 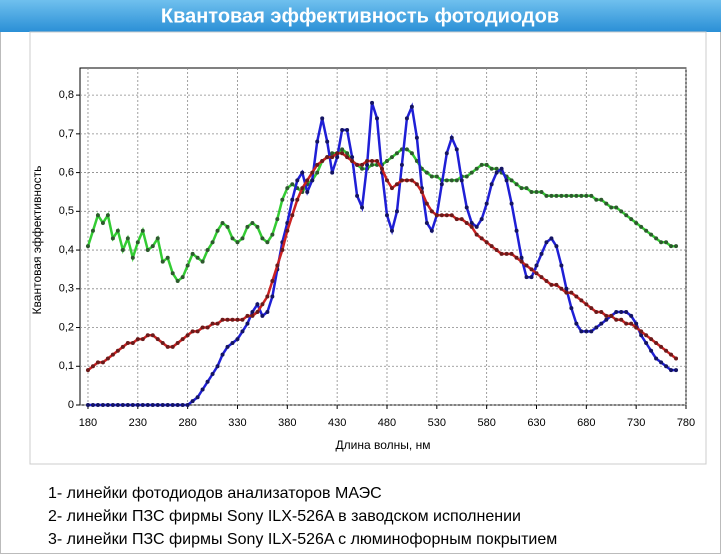 What do you see at coordinates (486, 423) in the screenshot?
I see `x-tick-label: 580` at bounding box center [486, 423].